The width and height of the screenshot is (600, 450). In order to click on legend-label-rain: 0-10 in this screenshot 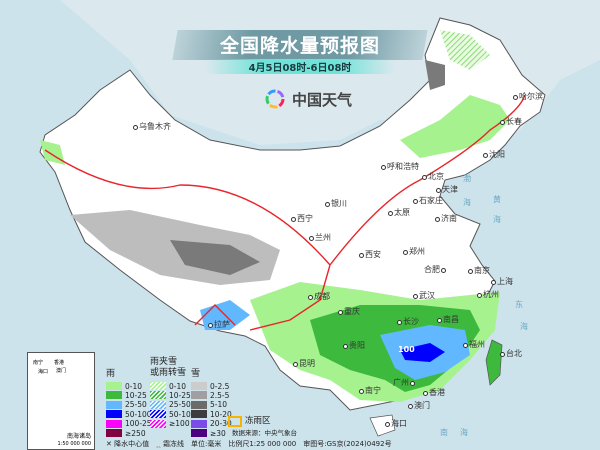, I will do `click(134, 386)`.